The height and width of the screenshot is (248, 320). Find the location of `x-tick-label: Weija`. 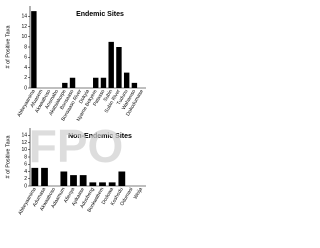

x-tick-label: Weija is located at coordinates (139, 193).